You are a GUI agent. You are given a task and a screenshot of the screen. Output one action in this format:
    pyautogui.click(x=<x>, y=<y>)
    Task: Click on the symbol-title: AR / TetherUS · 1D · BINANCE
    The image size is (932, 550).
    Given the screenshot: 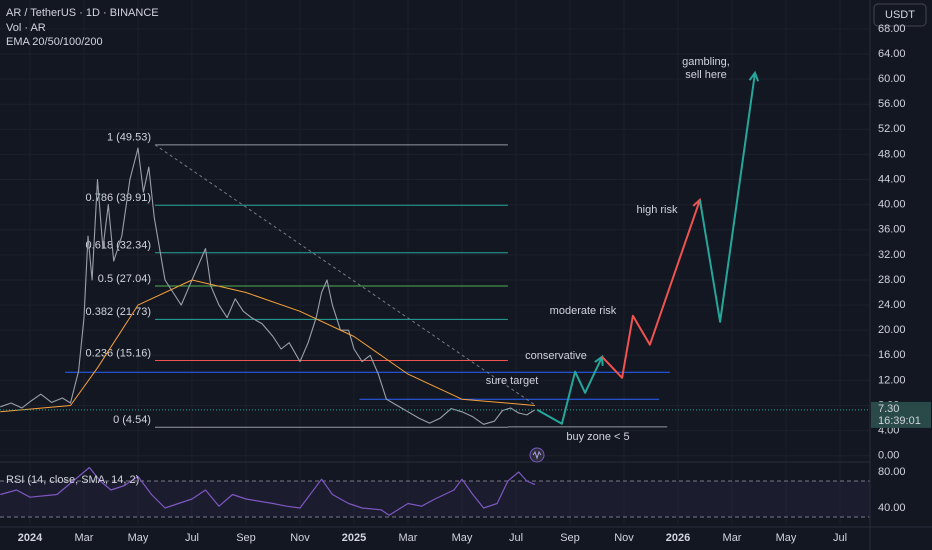 What is the action you would take?
    pyautogui.click(x=82, y=13)
    